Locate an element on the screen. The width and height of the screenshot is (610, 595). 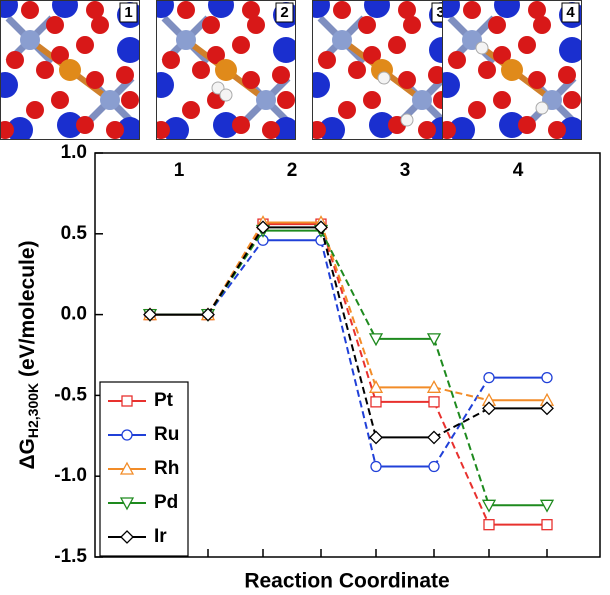
atom-orange is located at coordinates (226, 70).